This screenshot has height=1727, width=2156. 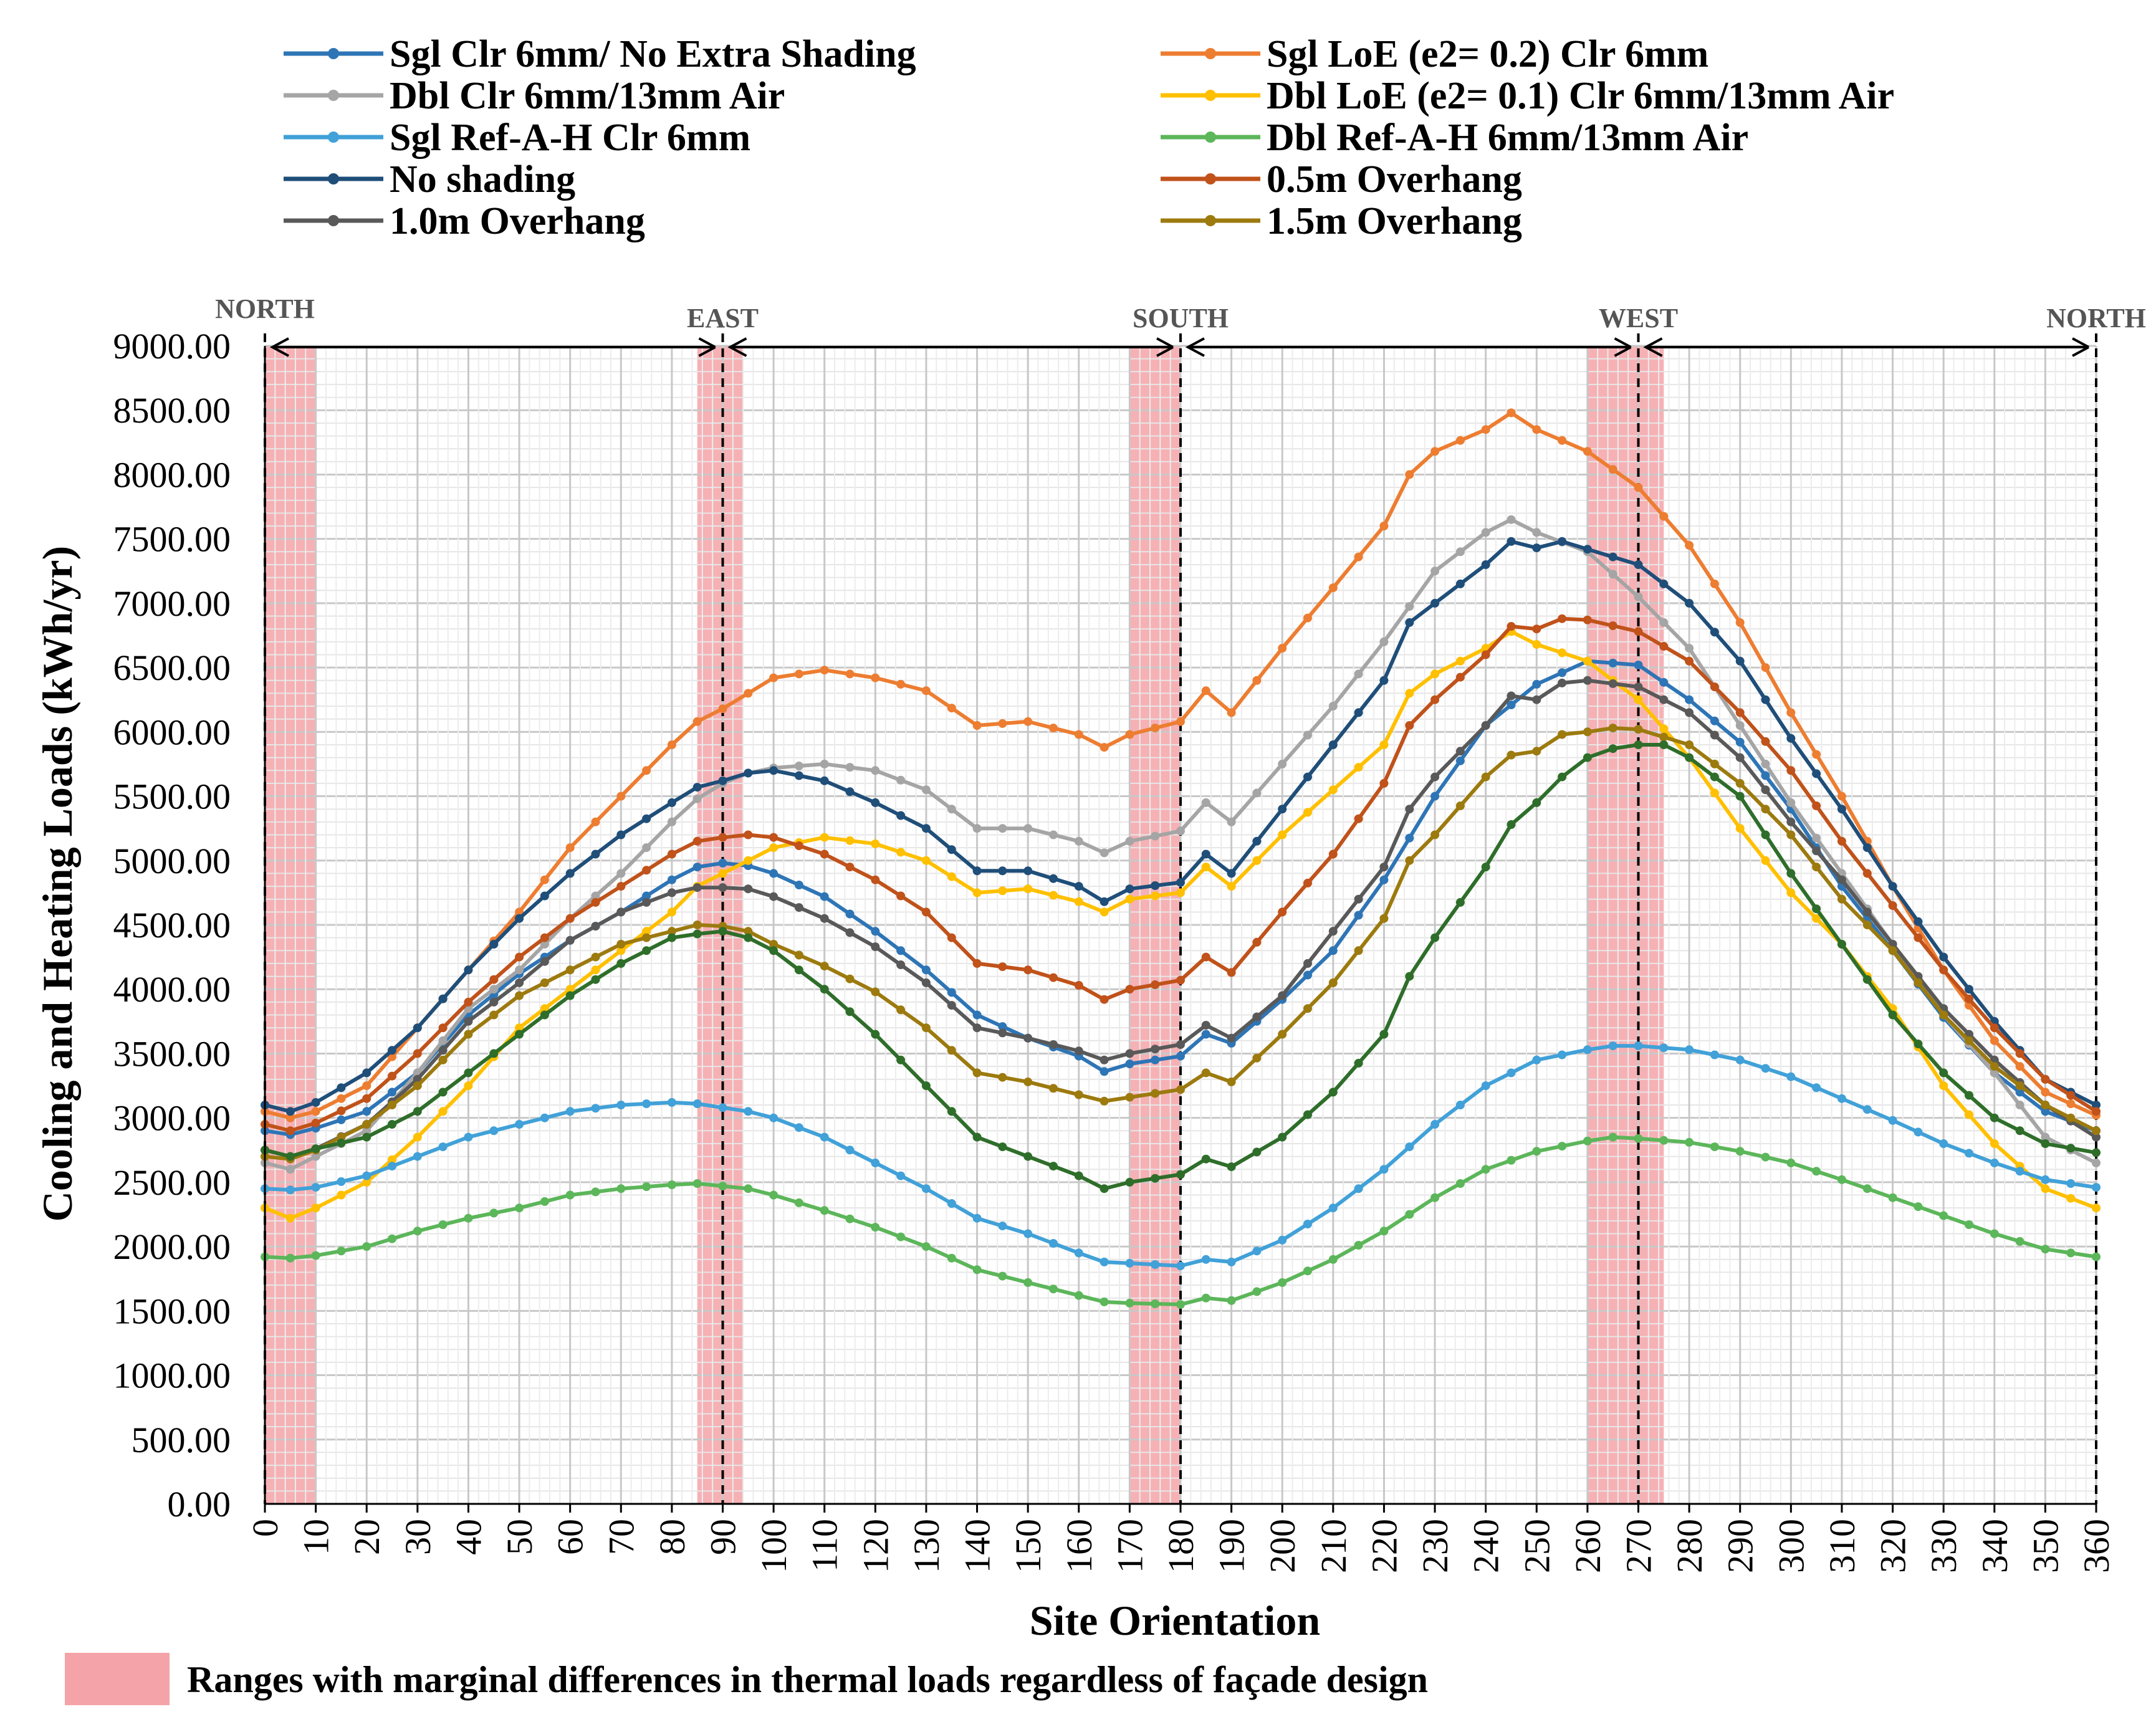 I want to click on x-tick-label: 300, so click(x=1791, y=1546).